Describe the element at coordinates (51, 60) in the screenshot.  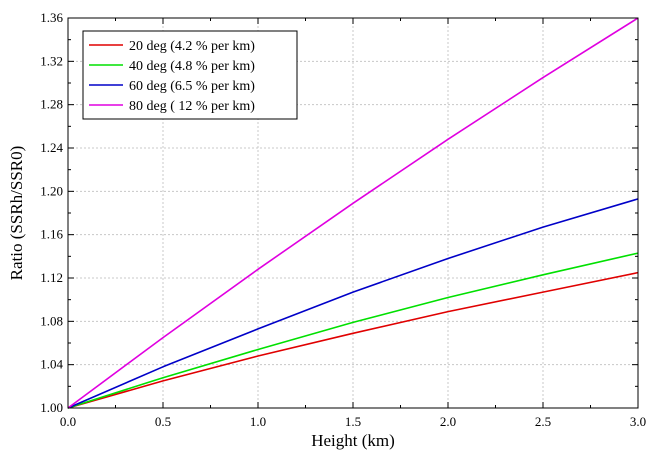
I see `y-tick-label: 1.32` at that location.